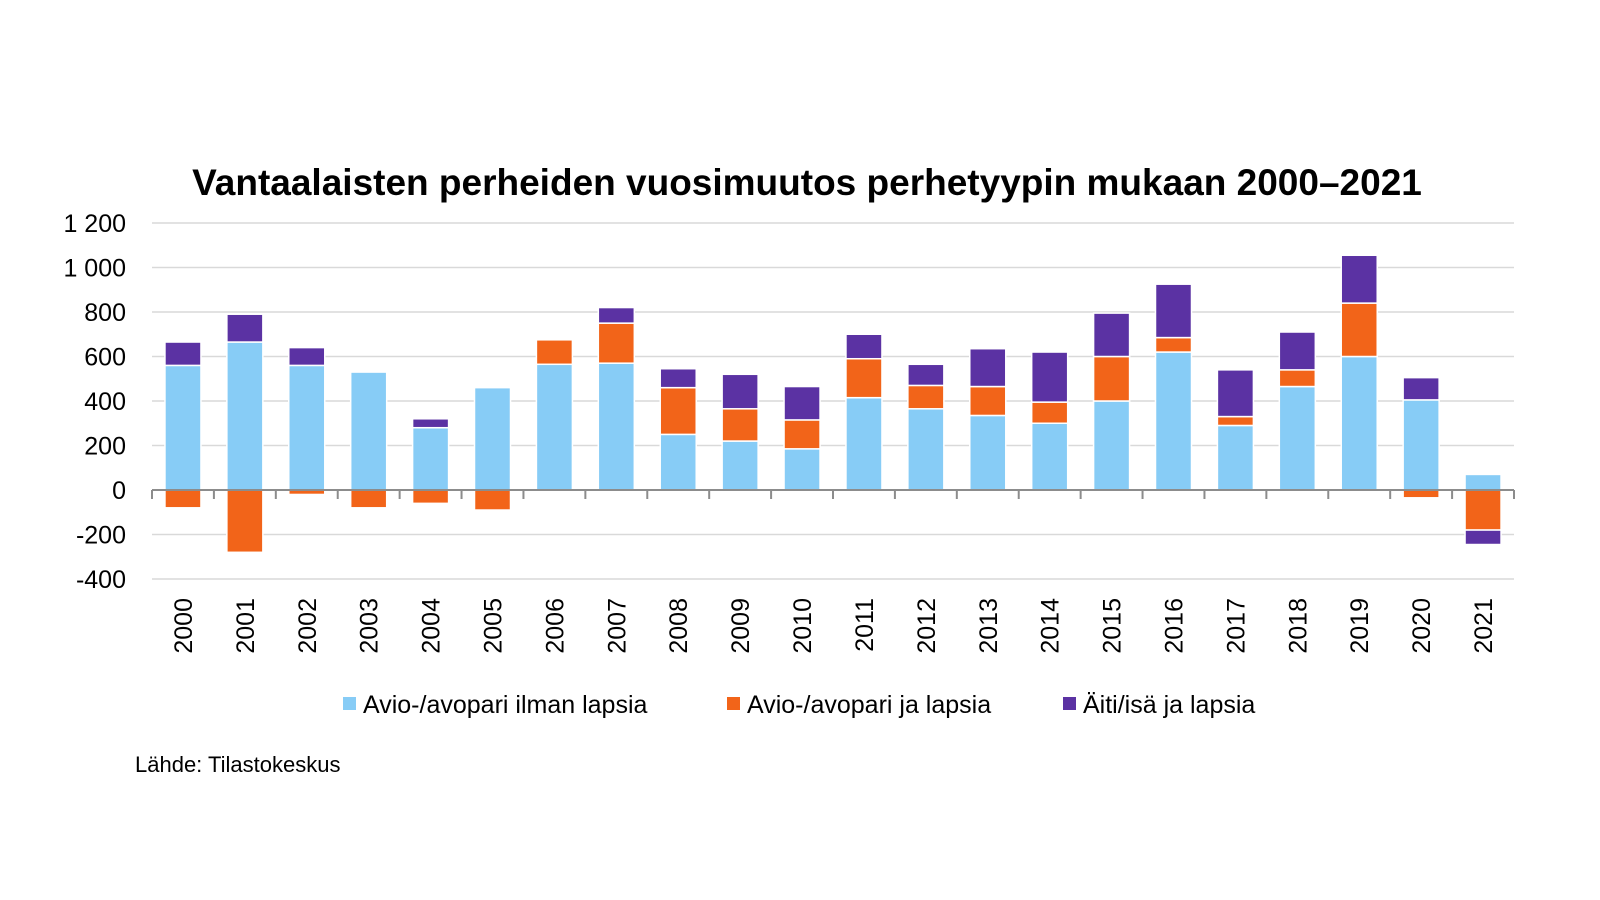 This screenshot has width=1600, height=900. I want to click on x-tick-label: 2003, so click(370, 626).